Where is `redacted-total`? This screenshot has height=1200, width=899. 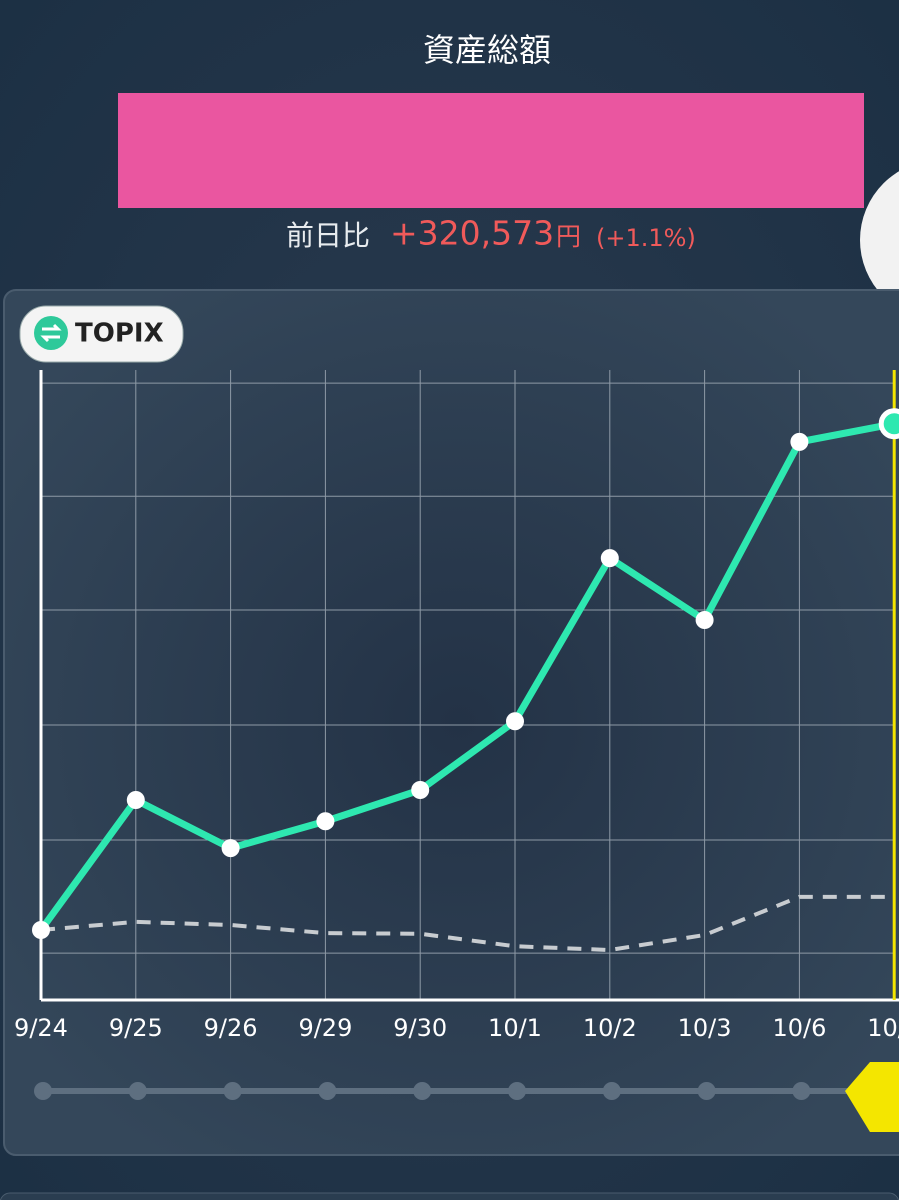 redacted-total is located at coordinates (491, 150).